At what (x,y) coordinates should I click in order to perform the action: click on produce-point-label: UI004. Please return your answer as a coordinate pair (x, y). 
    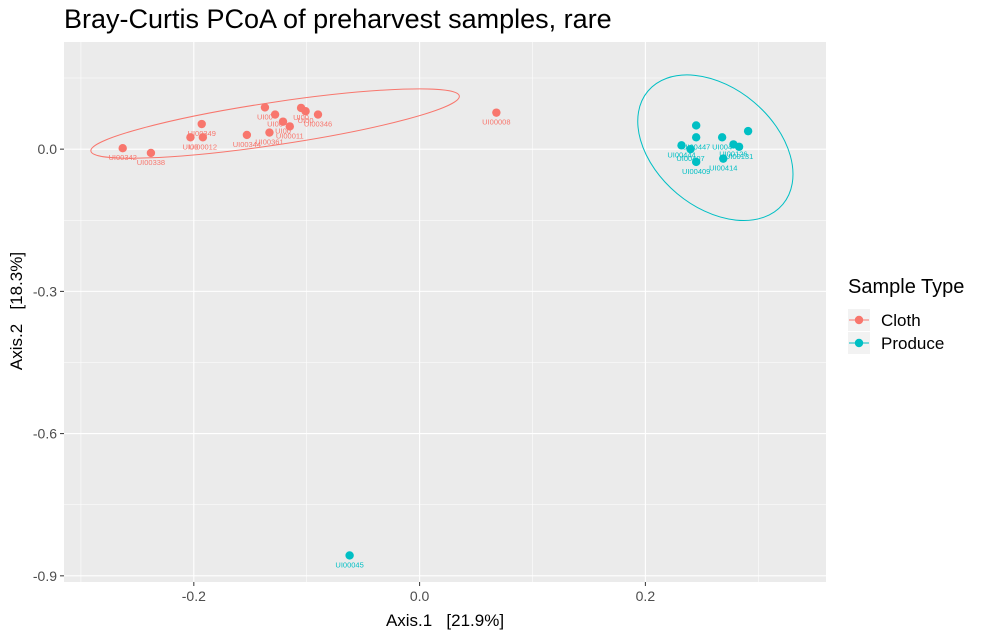
    Looking at the image, I should click on (722, 146).